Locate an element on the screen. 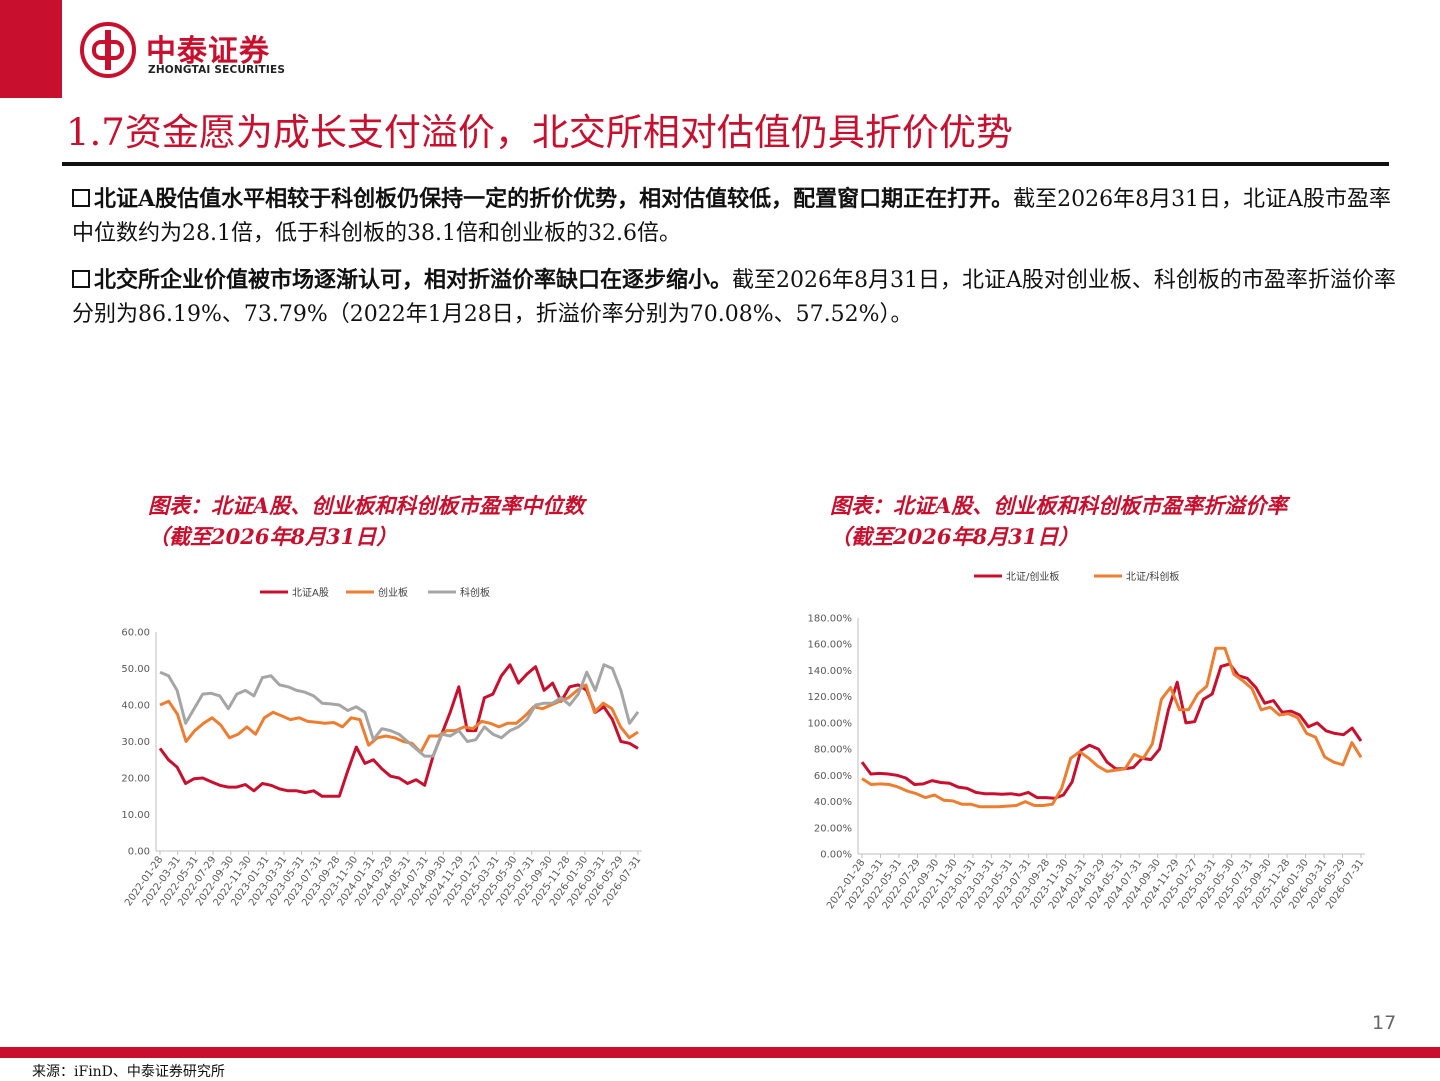 This screenshot has width=1440, height=1081. chart1-legend-label-2: 创业板 is located at coordinates (393, 592).